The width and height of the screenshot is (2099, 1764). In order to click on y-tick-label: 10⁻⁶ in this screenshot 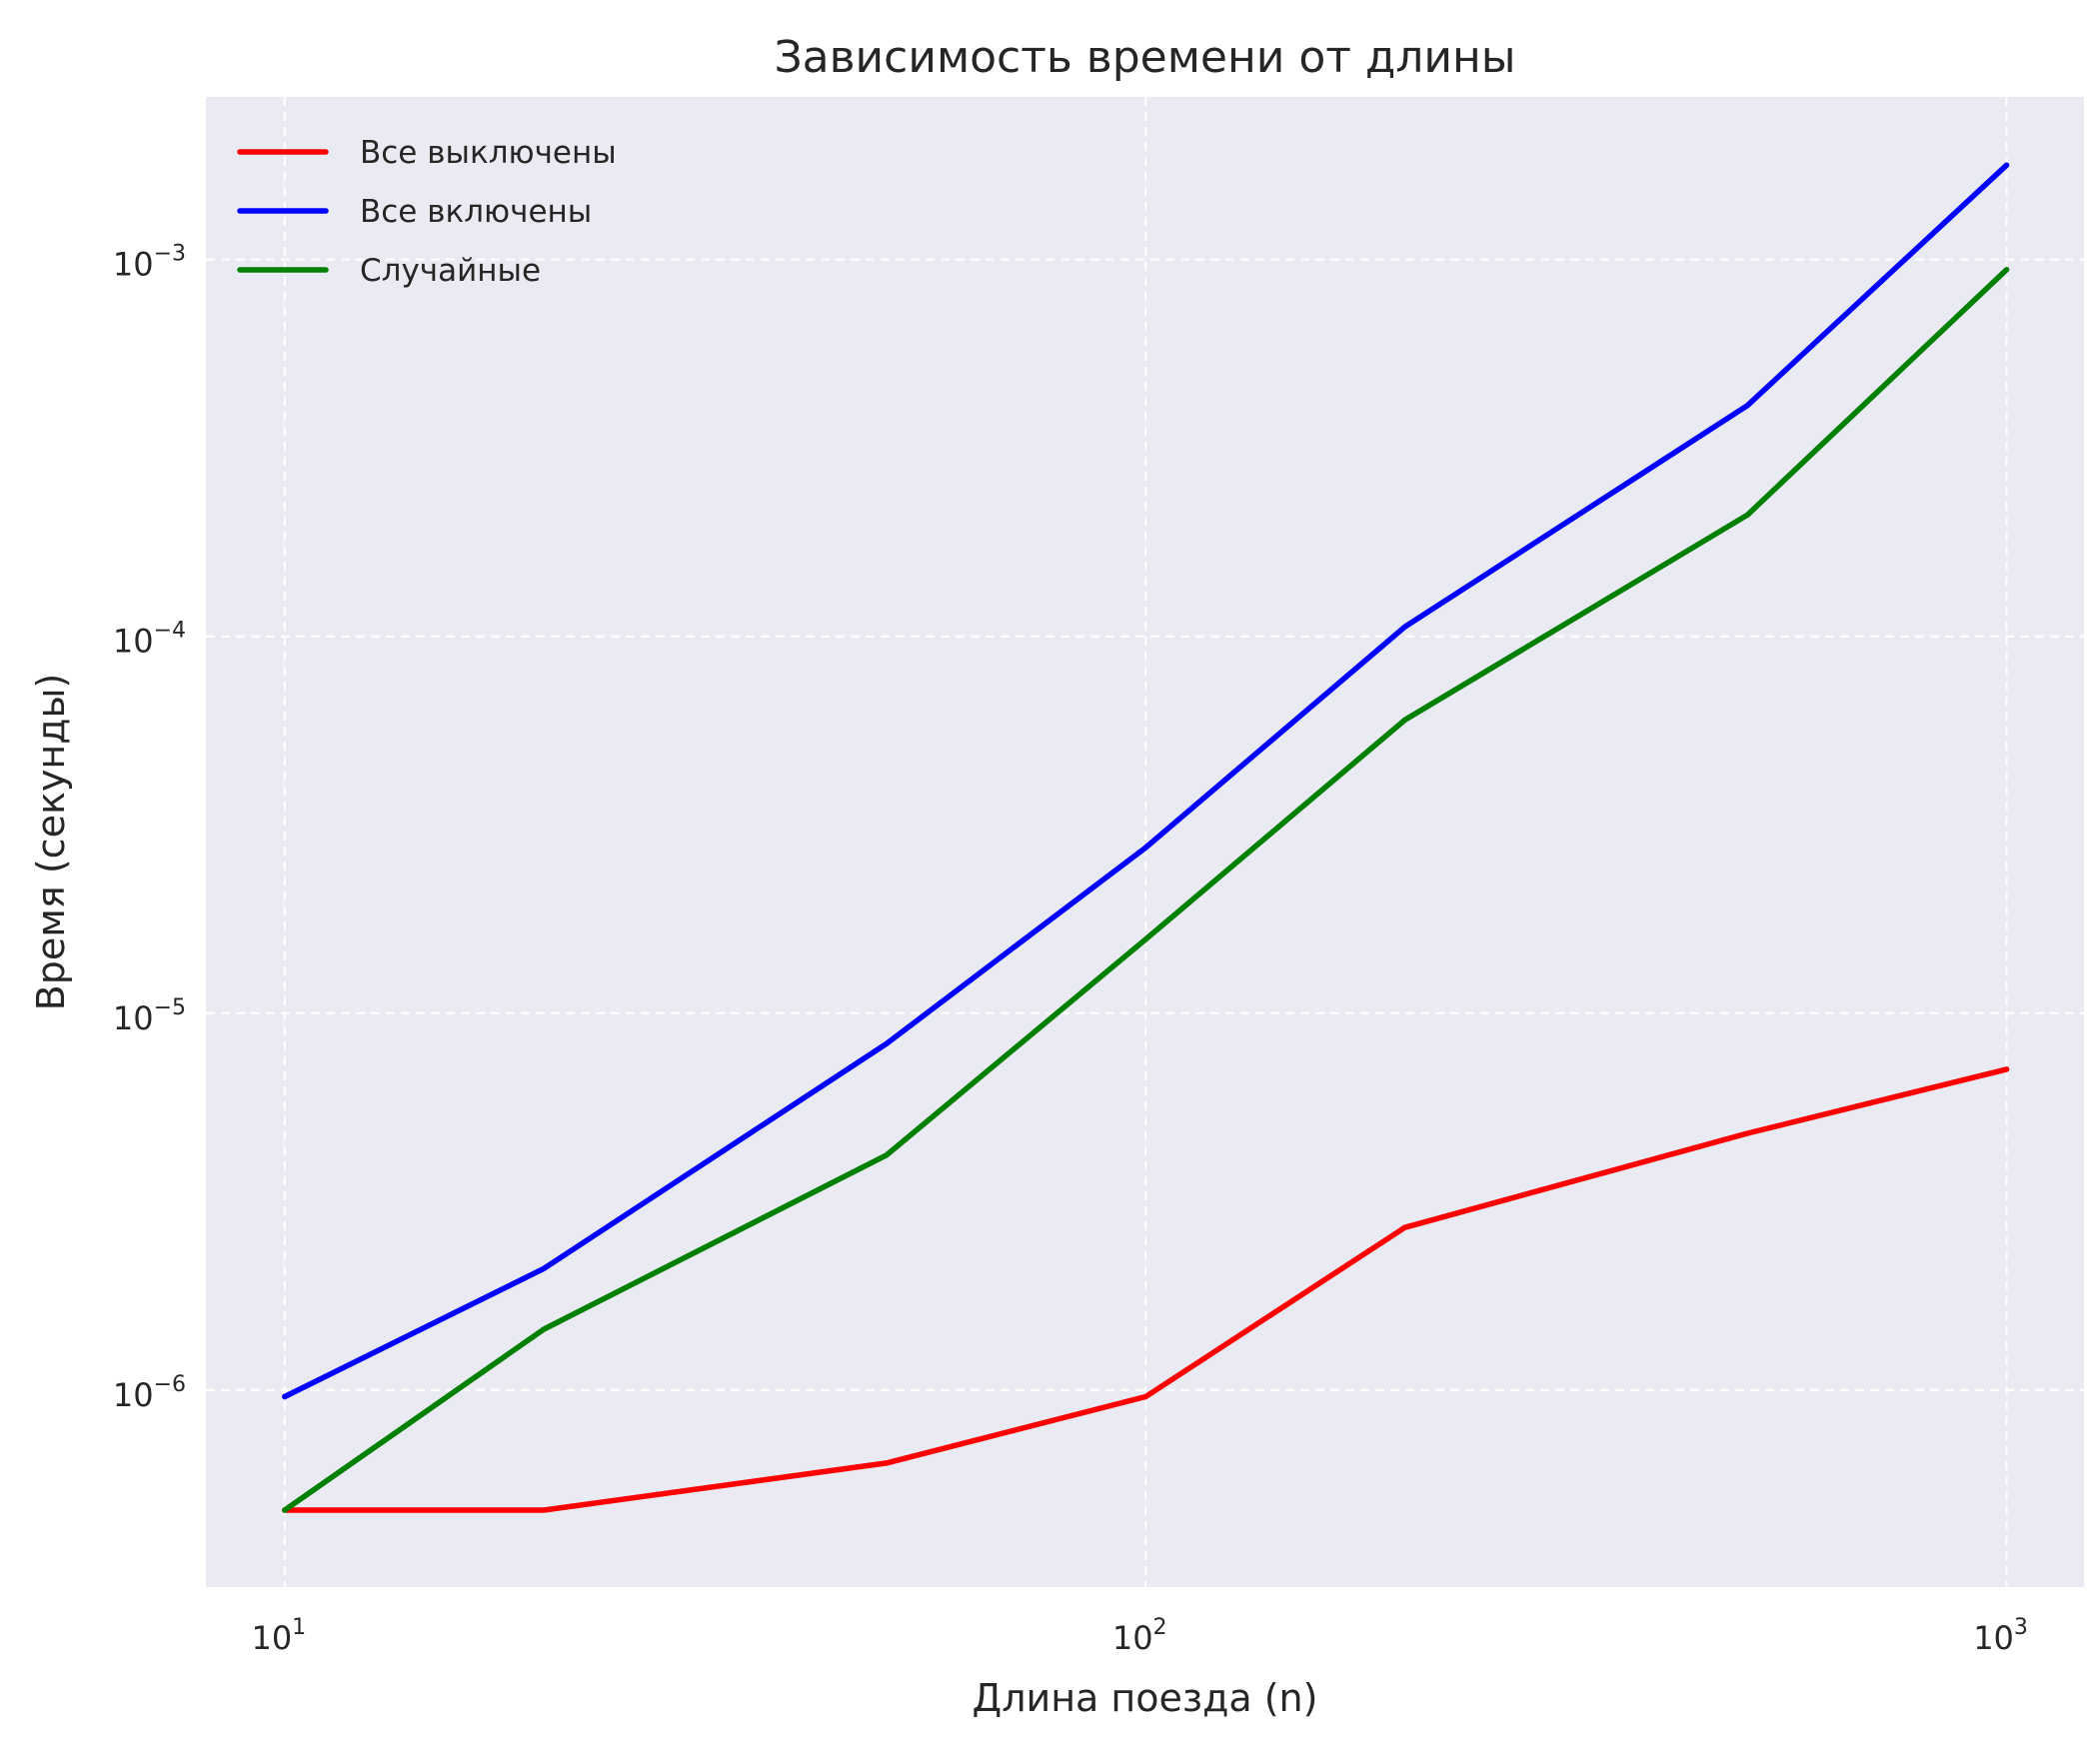, I will do `click(149, 1393)`.